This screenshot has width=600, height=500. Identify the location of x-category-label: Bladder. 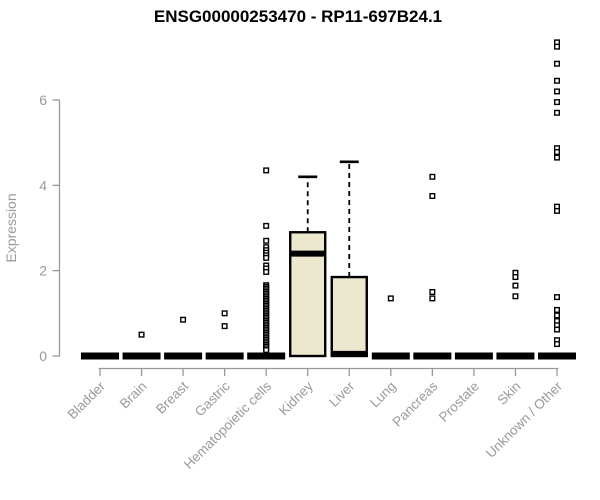
(87, 400).